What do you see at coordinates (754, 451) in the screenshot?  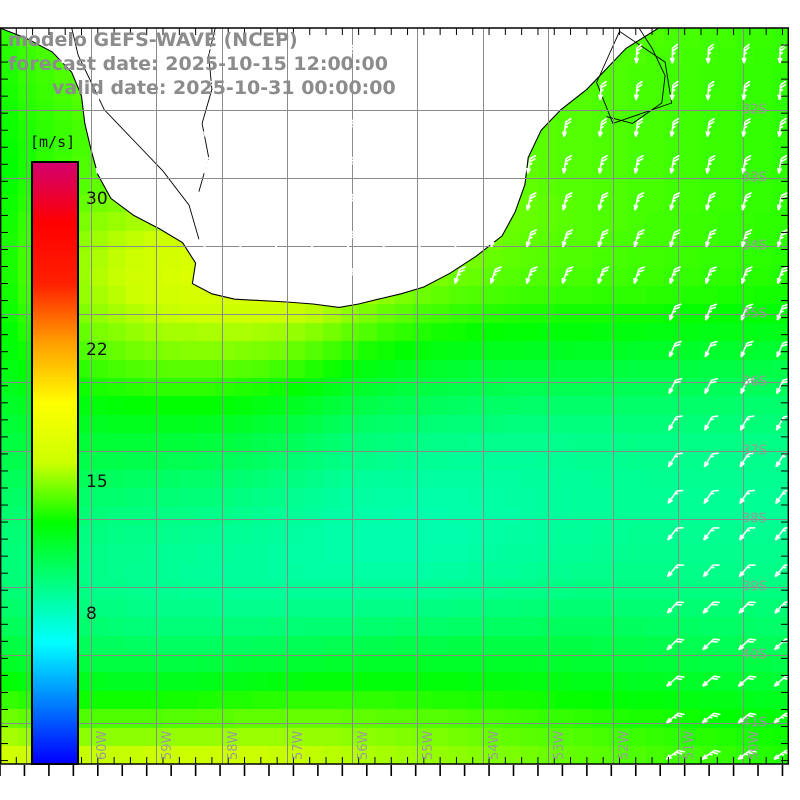 I see `lat-label-37S: 37S` at bounding box center [754, 451].